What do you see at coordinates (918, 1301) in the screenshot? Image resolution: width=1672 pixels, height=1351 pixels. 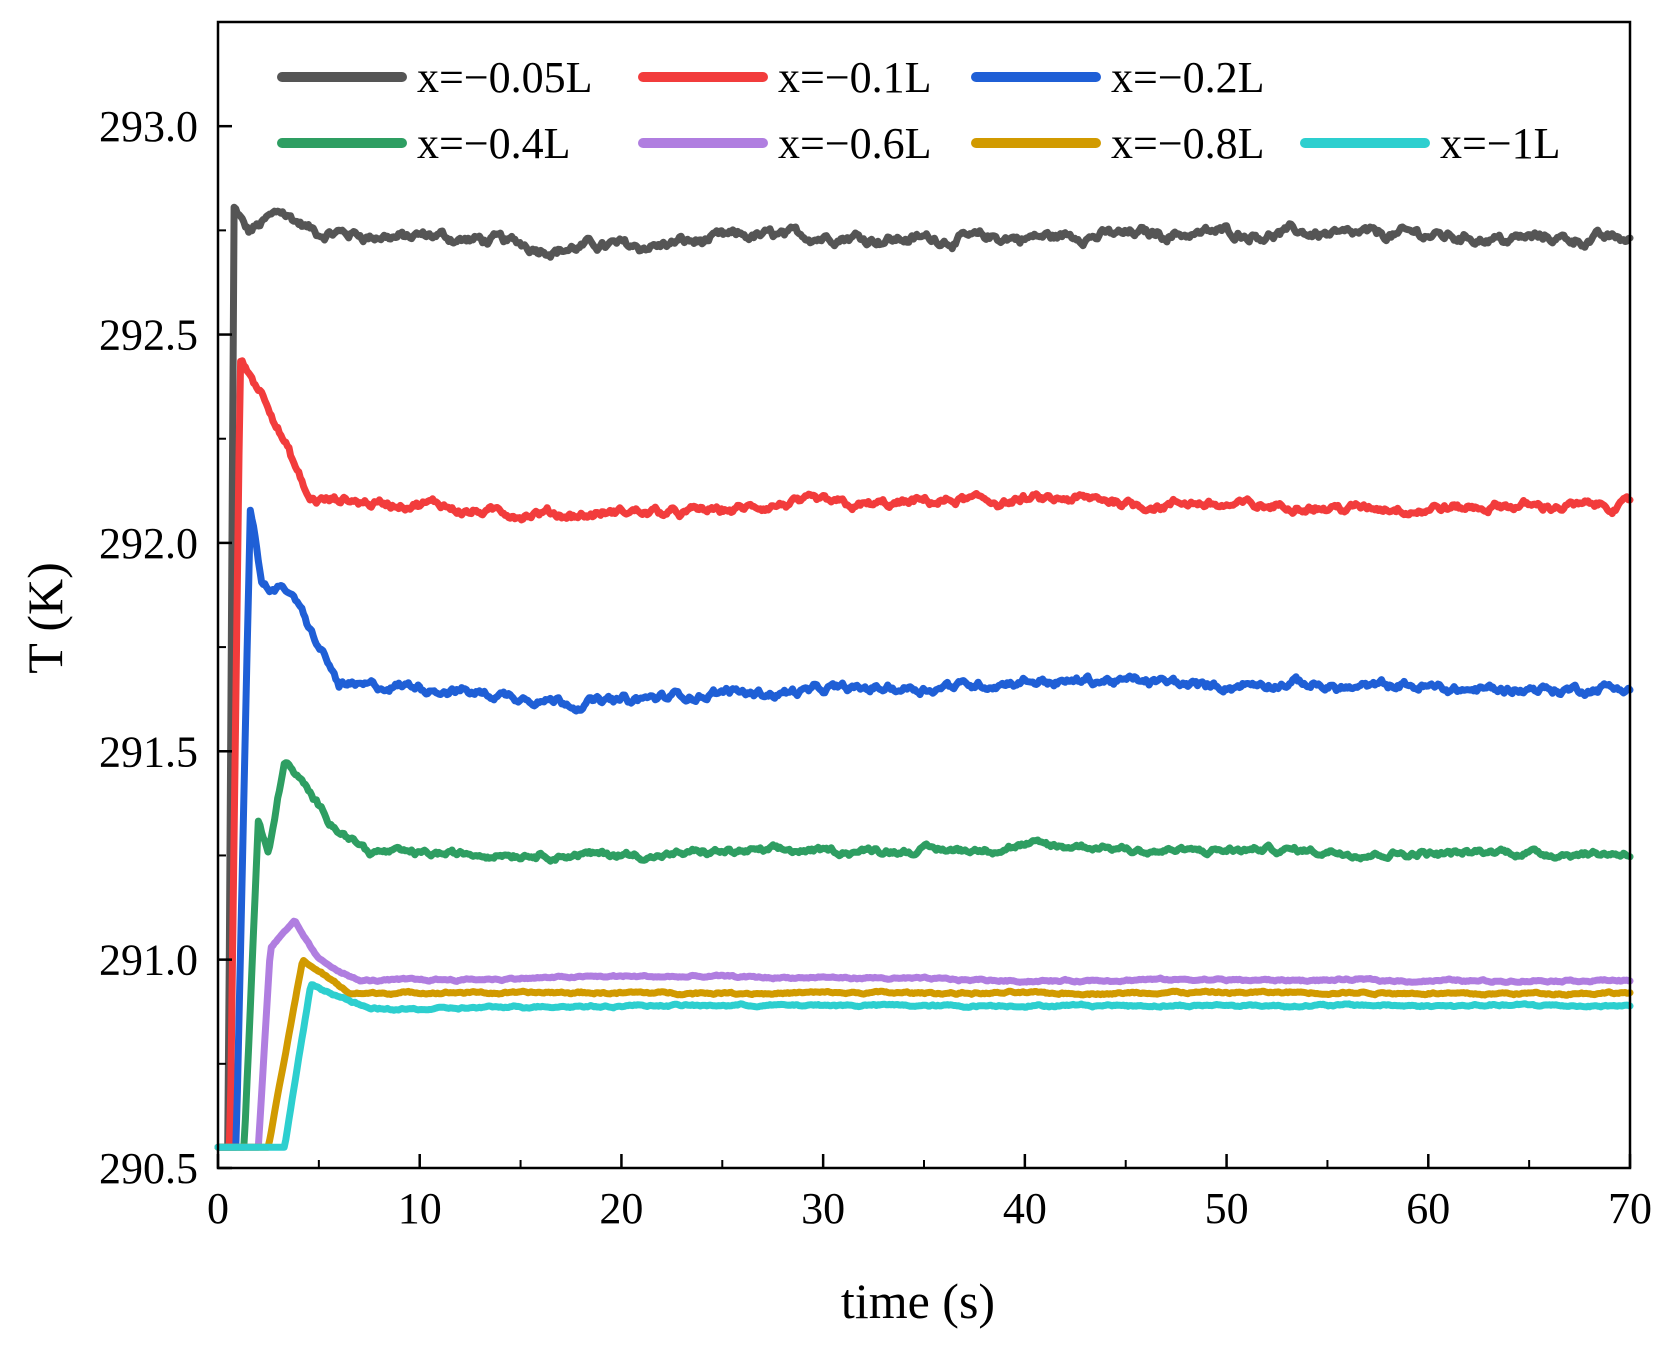 I see `x-axis-title: time (s)` at bounding box center [918, 1301].